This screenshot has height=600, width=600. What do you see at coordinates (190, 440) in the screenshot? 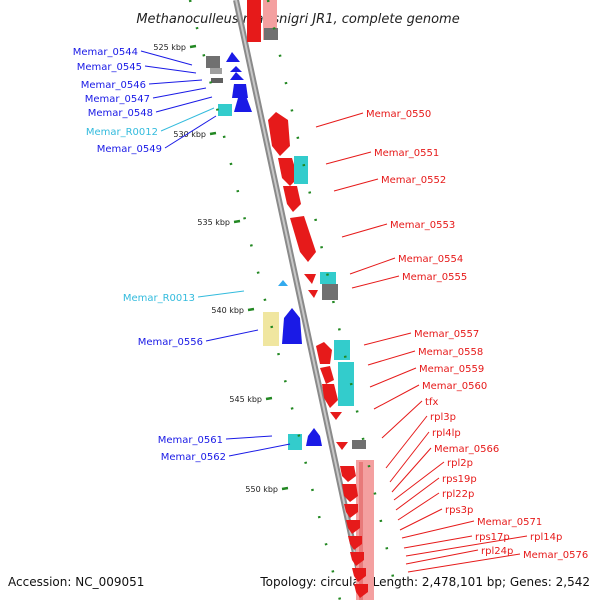
I see `gene-label-left: Memar_0561` at bounding box center [190, 440].